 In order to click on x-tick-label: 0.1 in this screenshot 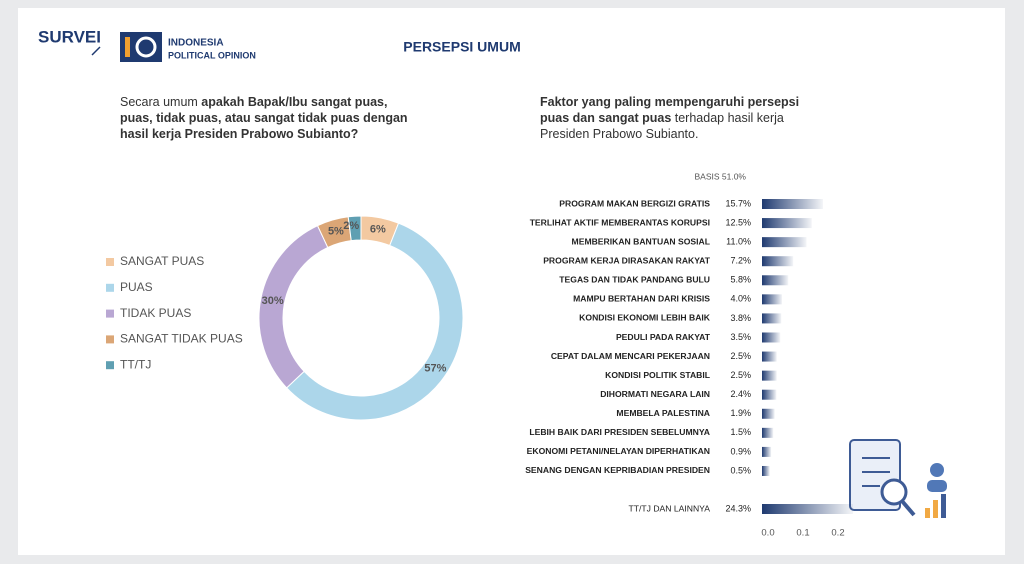, I will do `click(802, 533)`.